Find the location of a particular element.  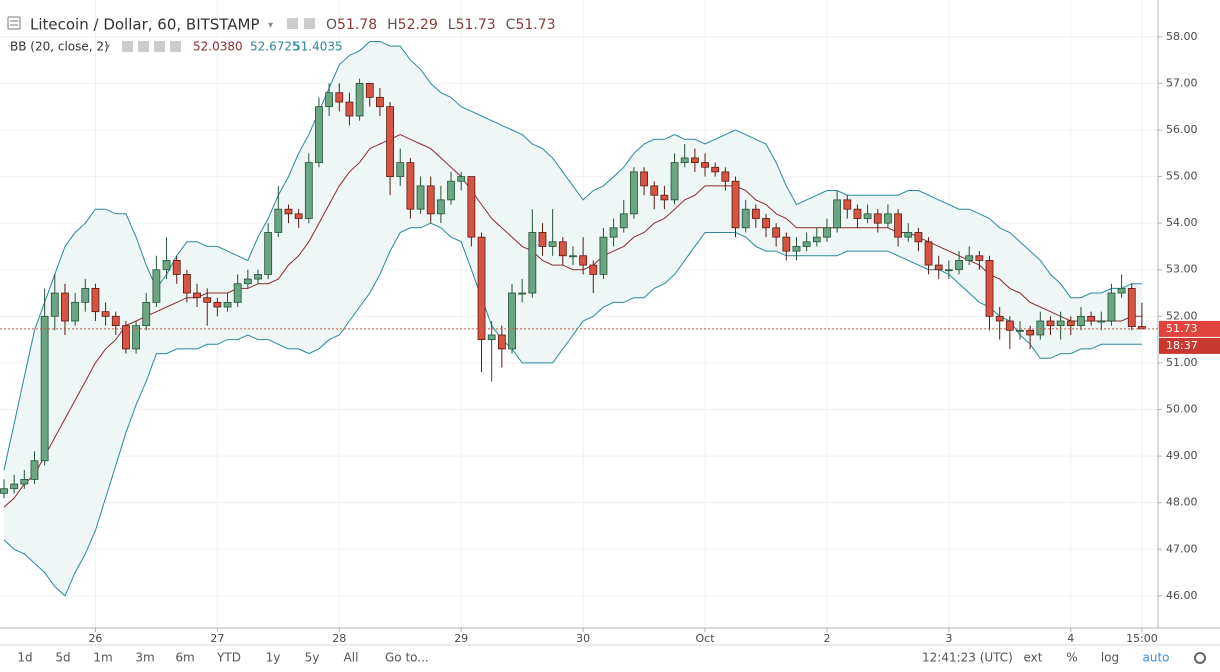

range-button: 1d is located at coordinates (24, 658).